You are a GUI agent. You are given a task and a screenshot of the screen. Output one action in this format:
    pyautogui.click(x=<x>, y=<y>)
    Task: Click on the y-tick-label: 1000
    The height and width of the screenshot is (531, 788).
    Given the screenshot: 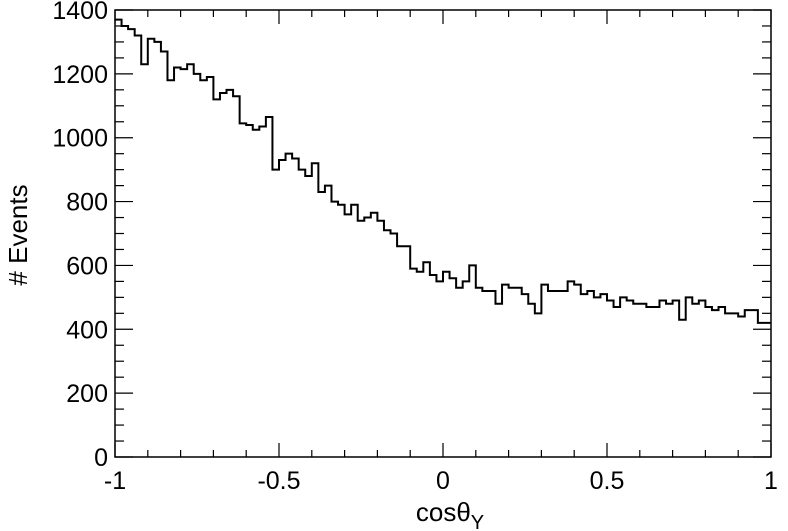 What is the action you would take?
    pyautogui.click(x=80, y=139)
    